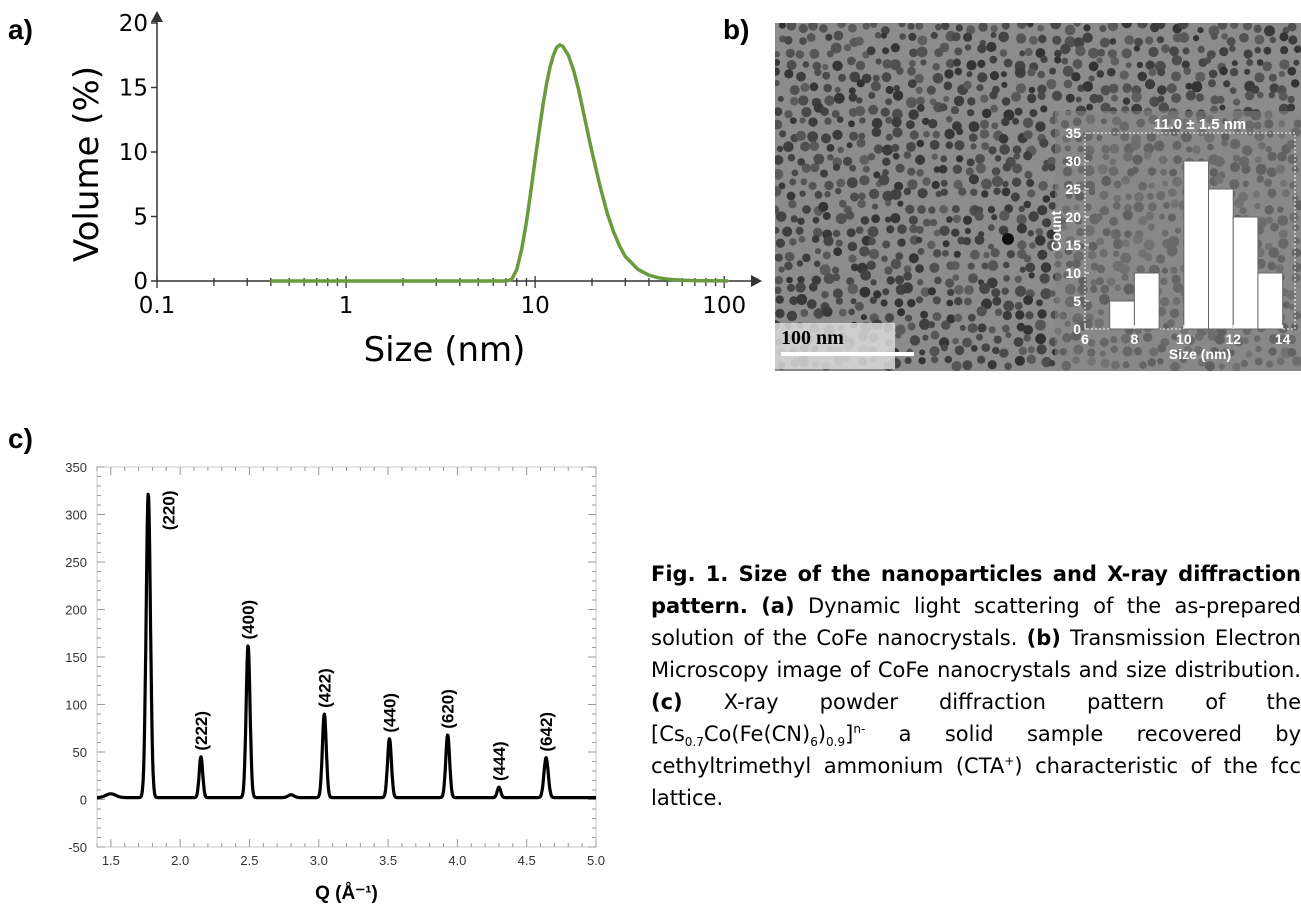 This screenshot has width=1301, height=911. I want to click on x-tick-label: 2.5, so click(249, 860).